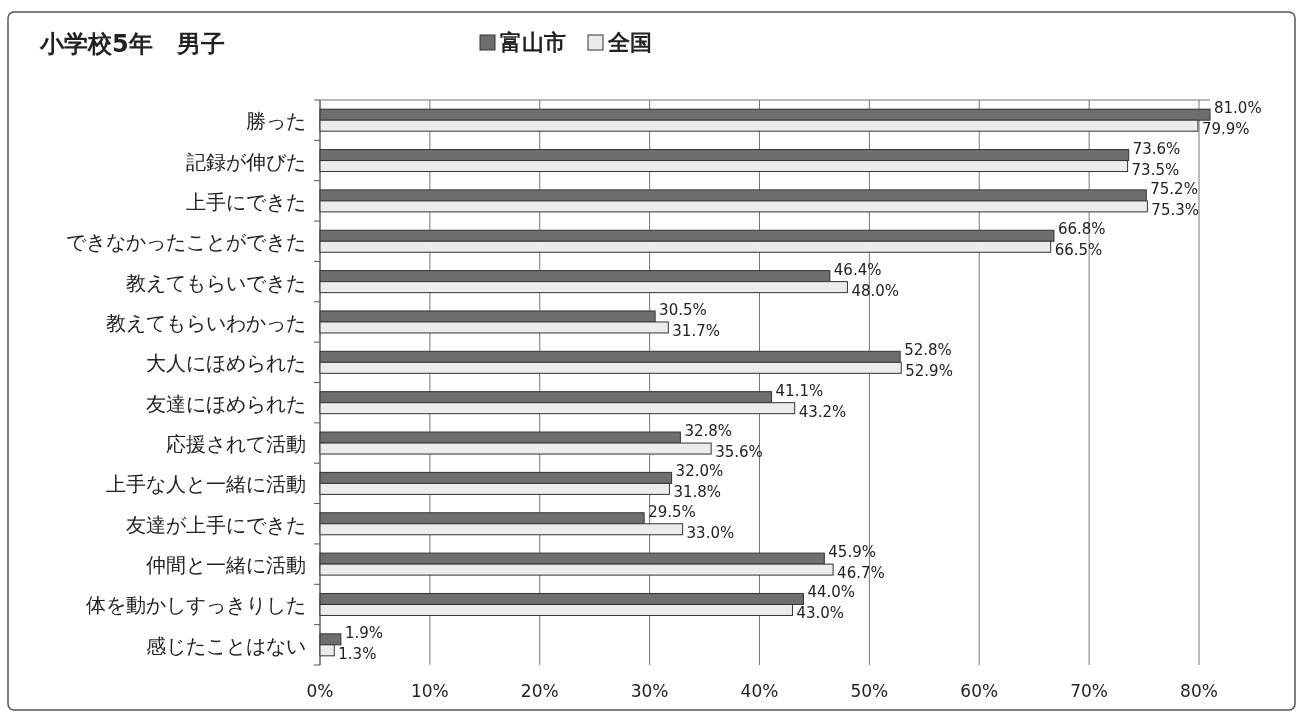 The width and height of the screenshot is (1303, 720). Describe the element at coordinates (1225, 129) in the screenshot. I see `data-label: 79.9%` at that location.